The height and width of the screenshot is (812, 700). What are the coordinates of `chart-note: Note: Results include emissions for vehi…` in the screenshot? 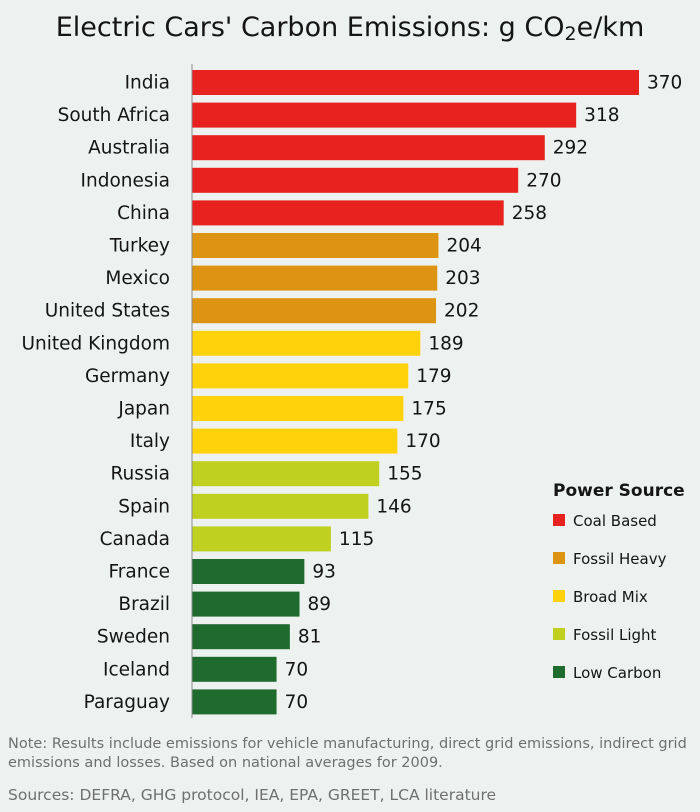 It's located at (347, 753).